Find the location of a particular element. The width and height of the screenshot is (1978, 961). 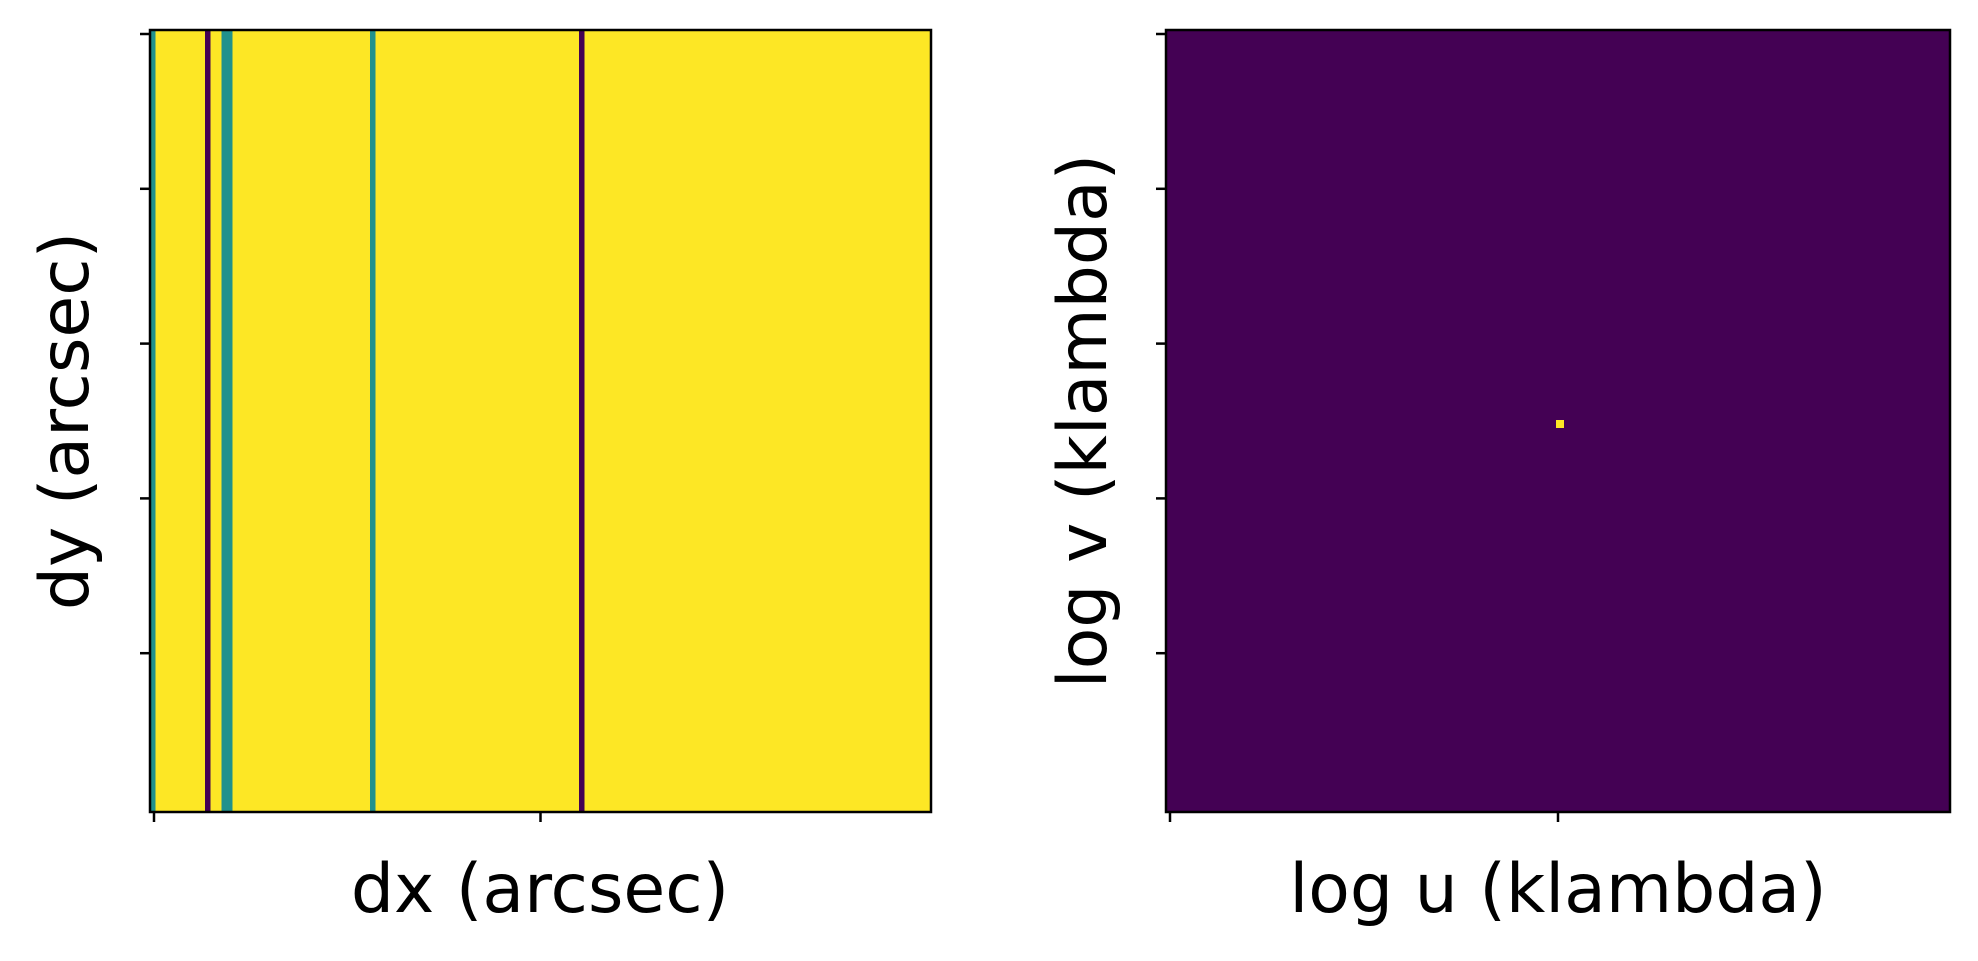

uv-center-peak is located at coordinates (1560, 424).